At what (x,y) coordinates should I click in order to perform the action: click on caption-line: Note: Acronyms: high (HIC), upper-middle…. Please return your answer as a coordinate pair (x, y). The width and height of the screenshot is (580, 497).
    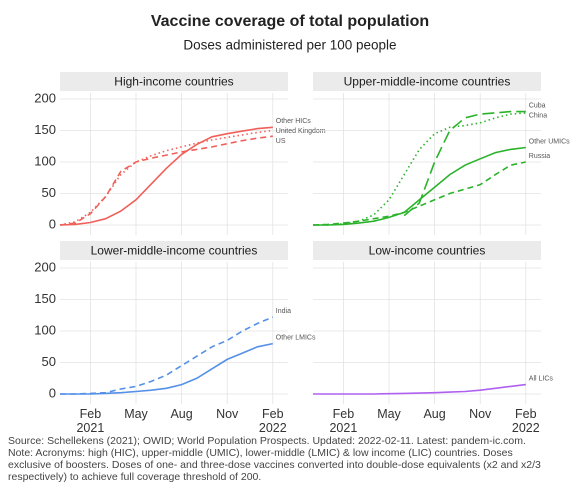
    Looking at the image, I should click on (260, 453).